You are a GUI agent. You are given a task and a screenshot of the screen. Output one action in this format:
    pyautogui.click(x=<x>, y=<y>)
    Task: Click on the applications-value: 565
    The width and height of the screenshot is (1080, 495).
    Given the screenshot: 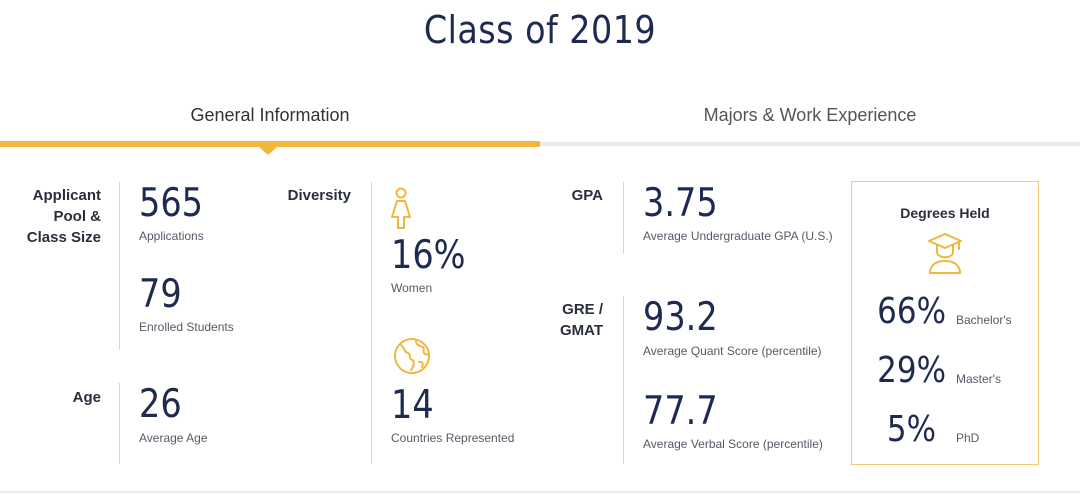 What is the action you would take?
    pyautogui.click(x=171, y=203)
    